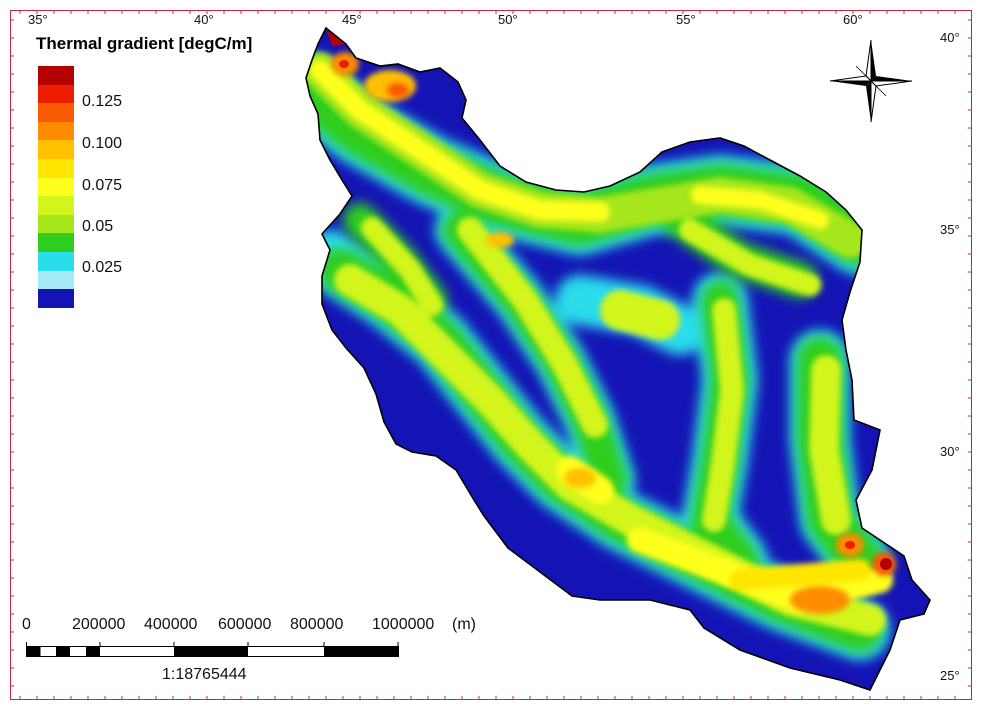 Image resolution: width=984 pixels, height=710 pixels. I want to click on scale-label: 200000, so click(98, 625).